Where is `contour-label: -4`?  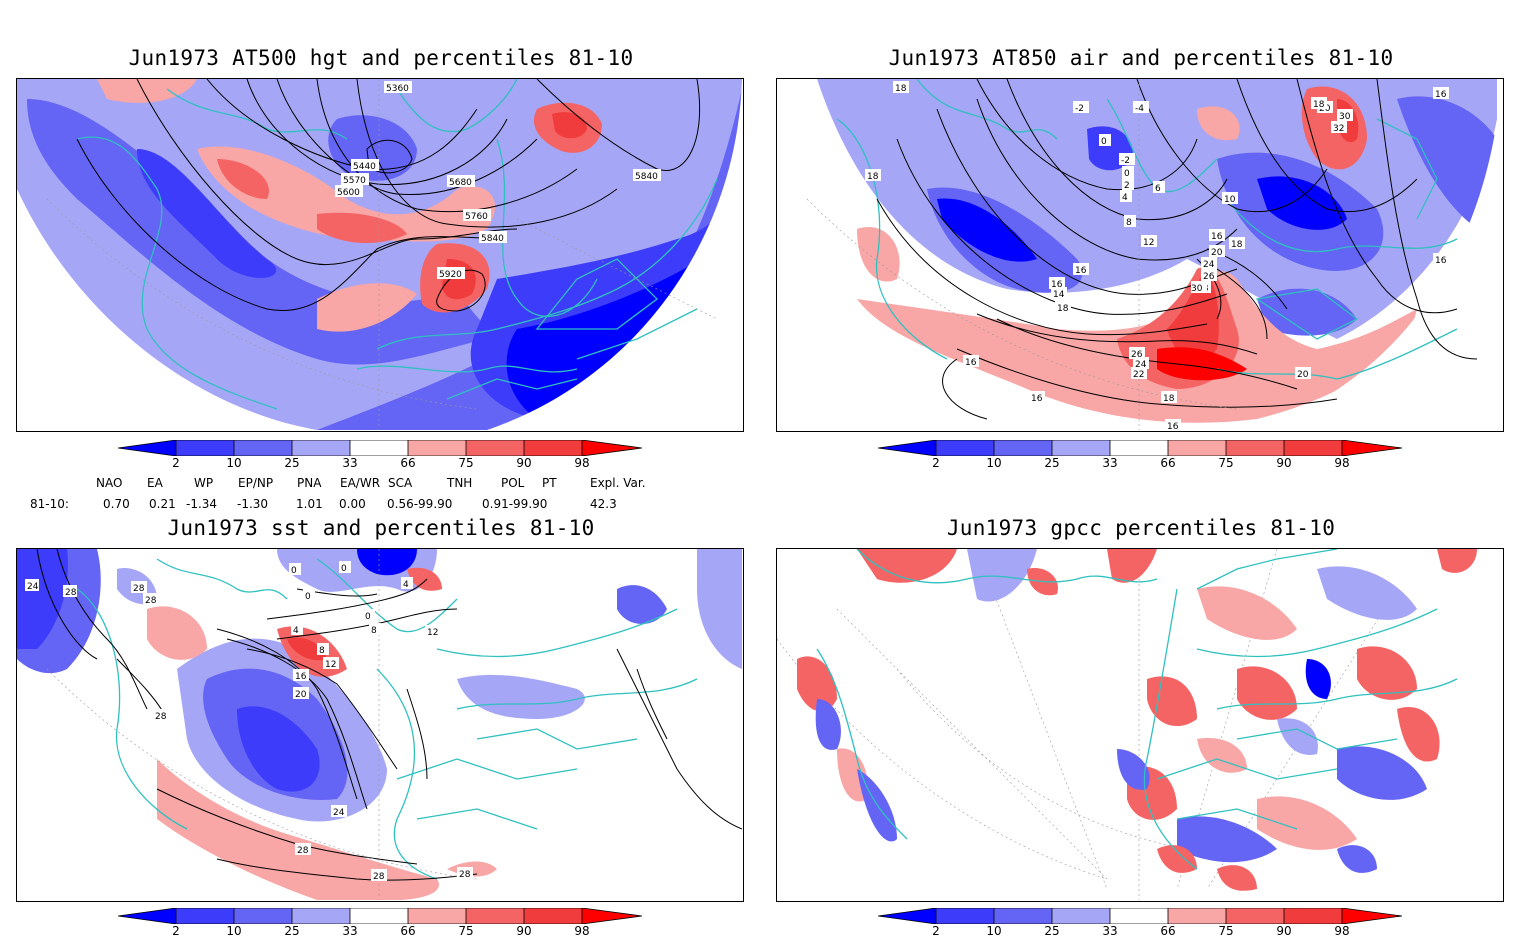 contour-label: -4 is located at coordinates (1139, 109).